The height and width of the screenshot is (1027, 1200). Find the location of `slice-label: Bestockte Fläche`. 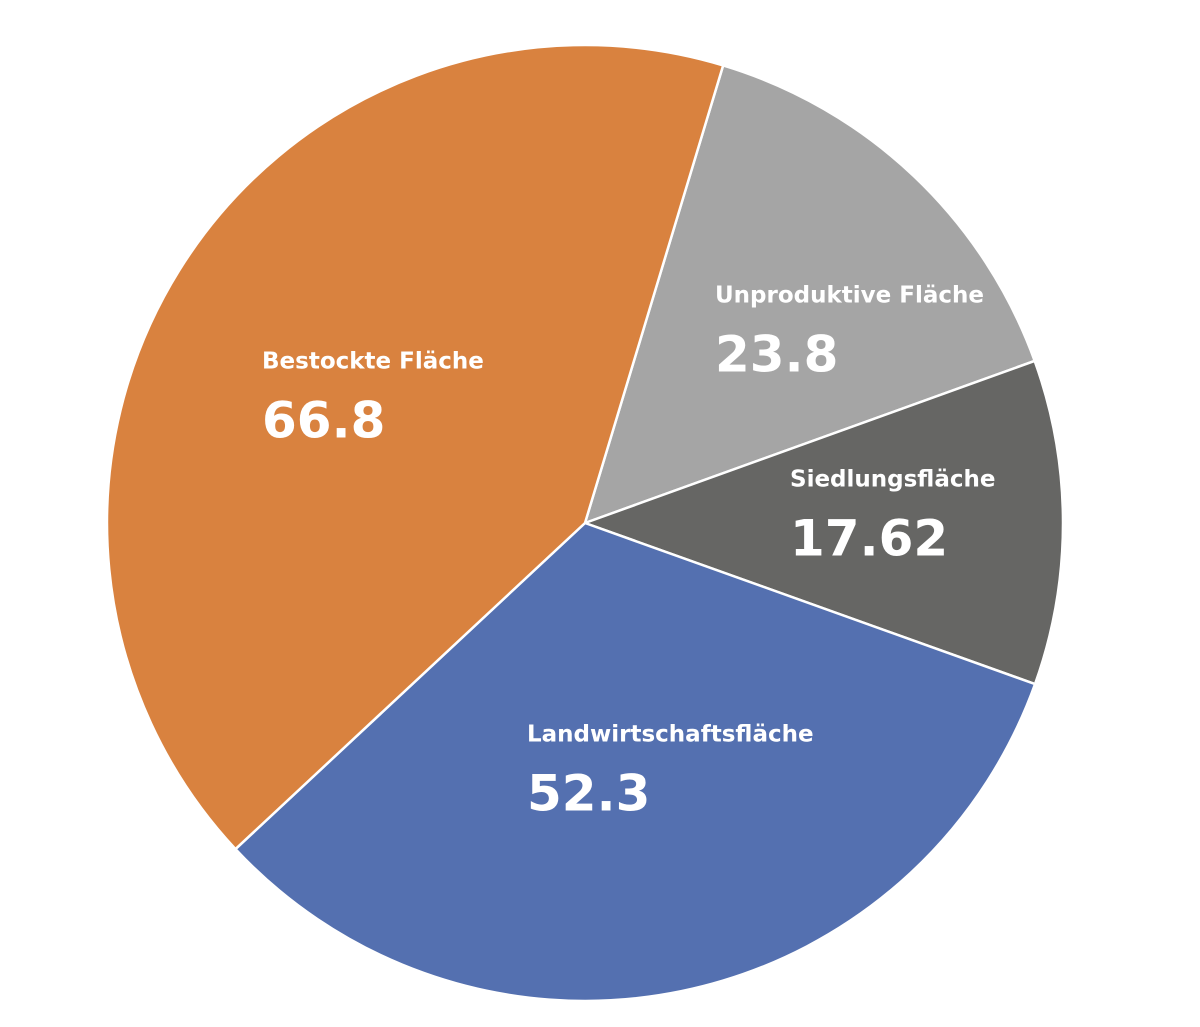

slice-label: Bestockte Fläche is located at coordinates (373, 362).